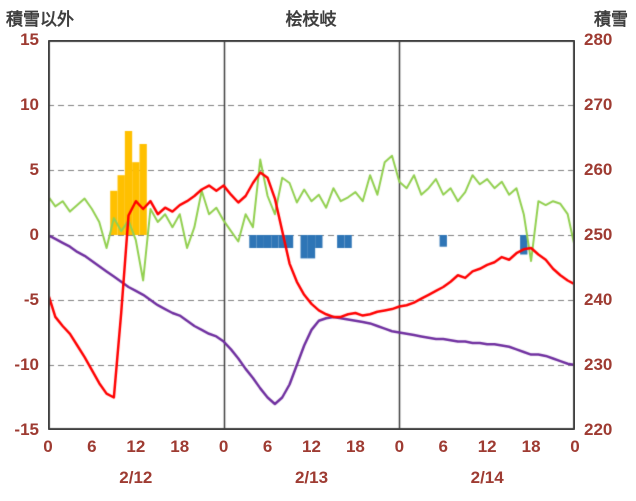 The image size is (636, 501). What do you see at coordinates (311, 19) in the screenshot?
I see `chart-title: 桧枝岐` at bounding box center [311, 19].